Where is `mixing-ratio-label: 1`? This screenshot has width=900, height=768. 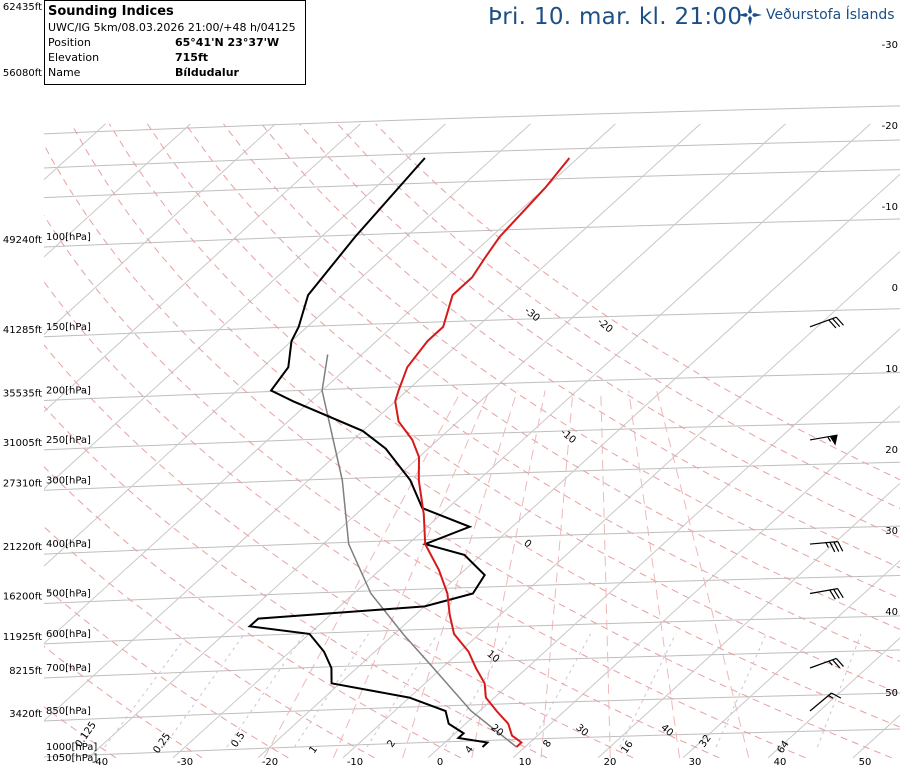
mixing-ratio-label: 1 is located at coordinates (313, 750).